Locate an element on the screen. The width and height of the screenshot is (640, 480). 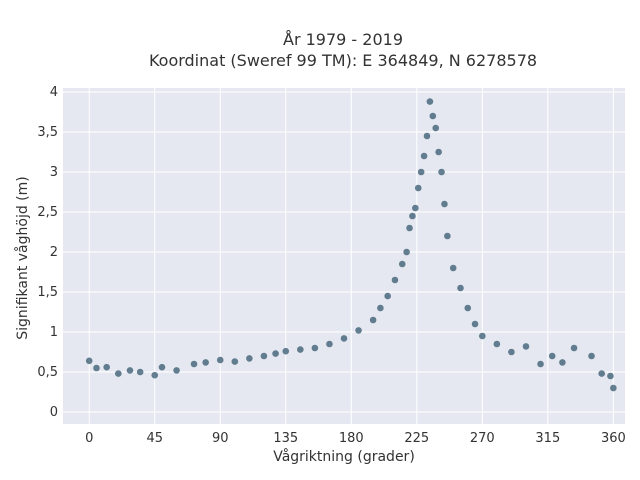
y-tick-label: 1,5 is located at coordinates (47, 292).